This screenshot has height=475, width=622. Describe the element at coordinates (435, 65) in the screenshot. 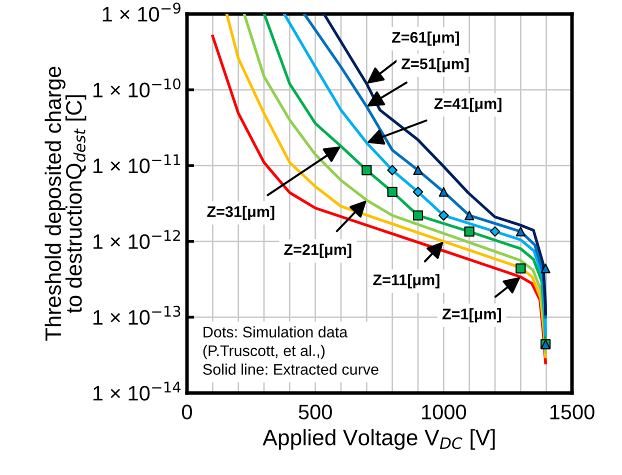

I see `annotation: Z=51[μm]` at that location.